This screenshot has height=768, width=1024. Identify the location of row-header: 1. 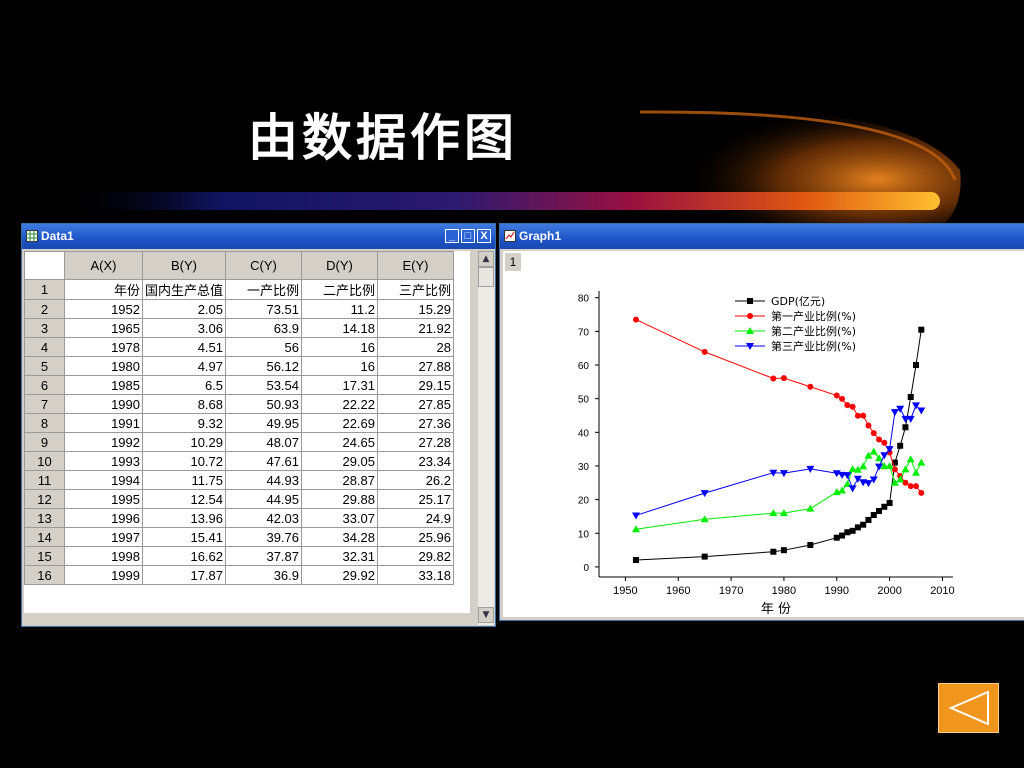
(44, 289).